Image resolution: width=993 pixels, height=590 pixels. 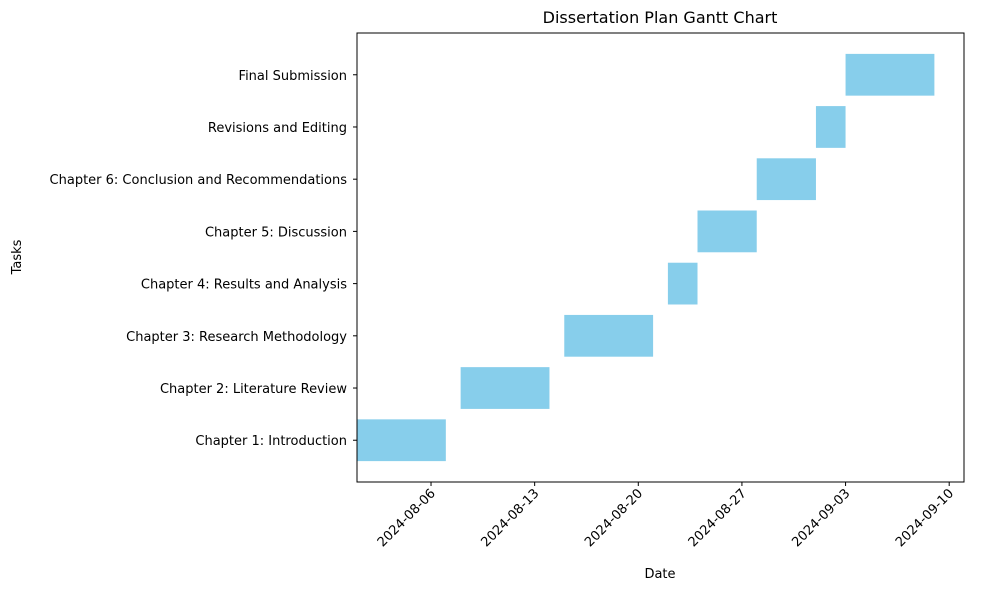 What do you see at coordinates (614, 518) in the screenshot?
I see `x-tick-label: 2024-08-20` at bounding box center [614, 518].